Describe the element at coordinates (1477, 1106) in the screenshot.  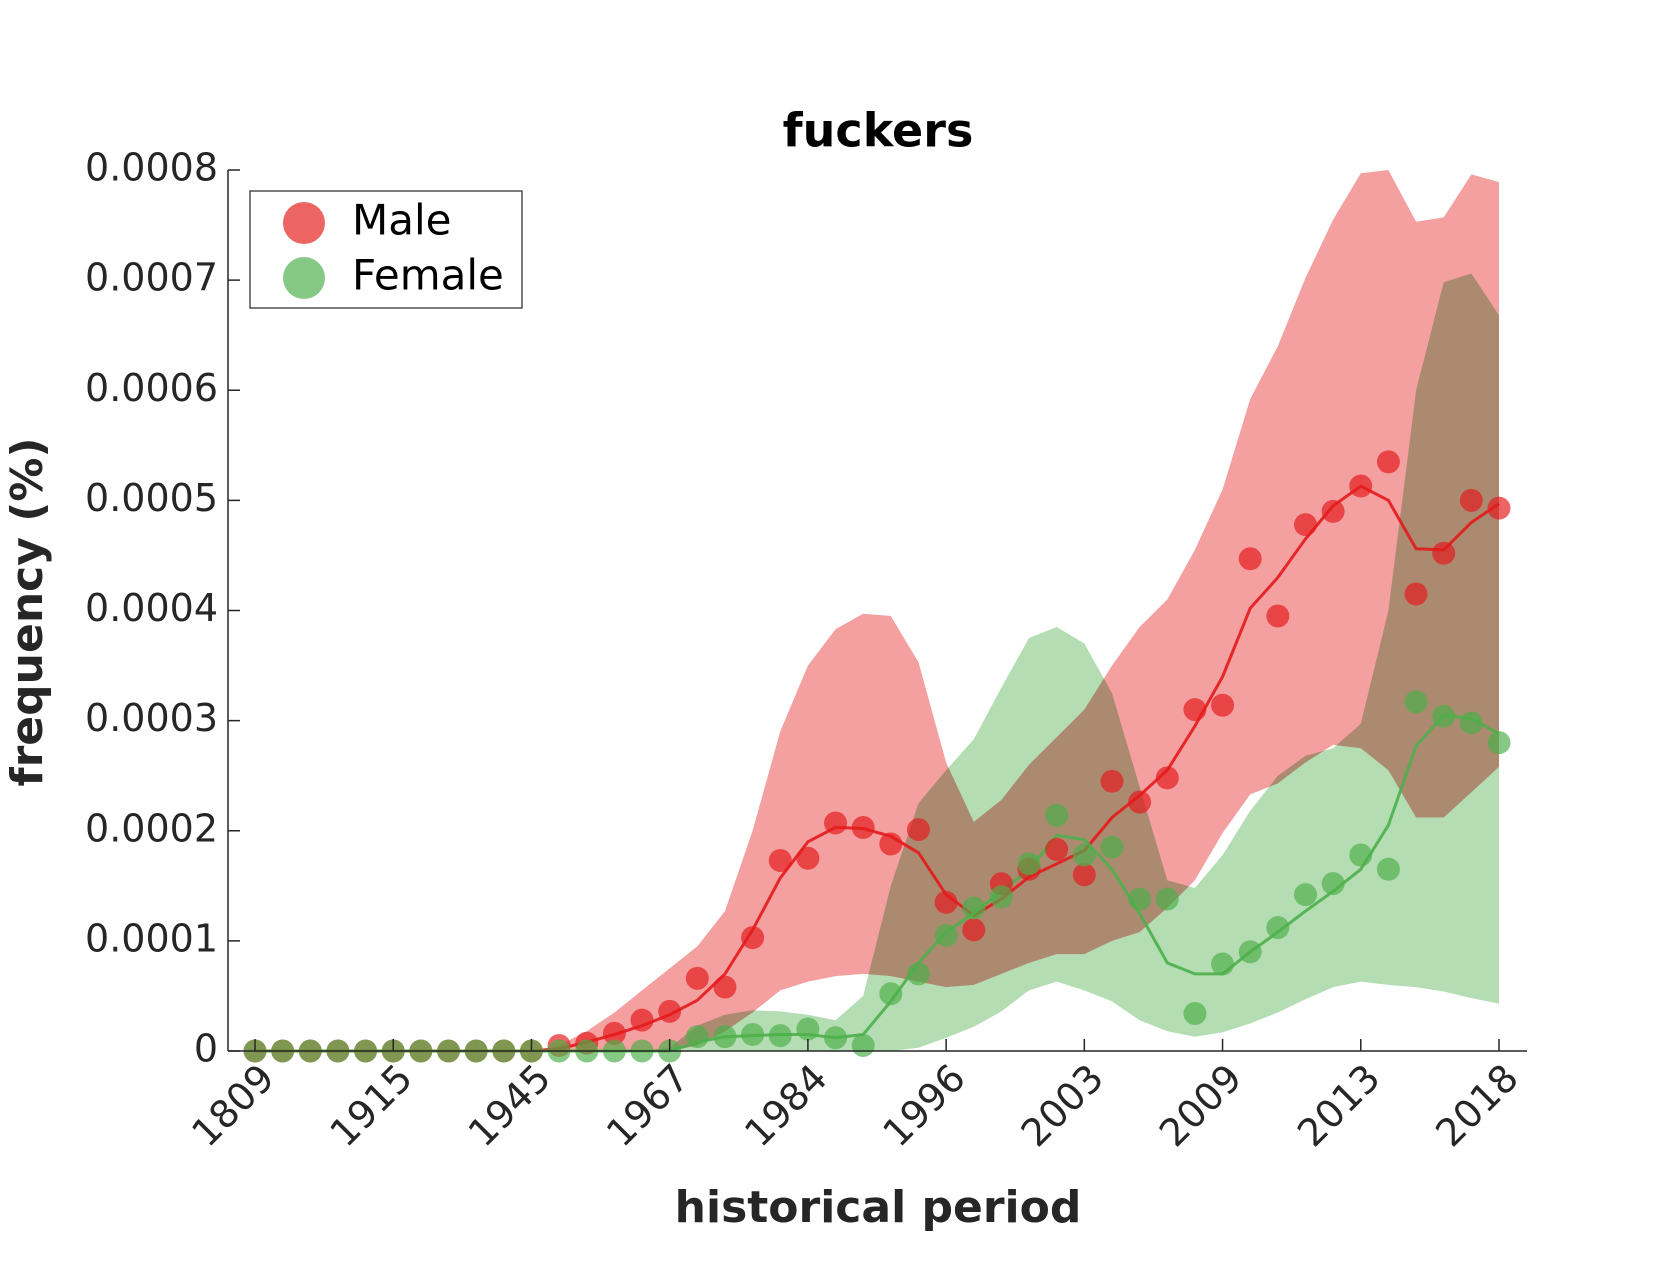
I see `x-tick-label: 2018` at that location.